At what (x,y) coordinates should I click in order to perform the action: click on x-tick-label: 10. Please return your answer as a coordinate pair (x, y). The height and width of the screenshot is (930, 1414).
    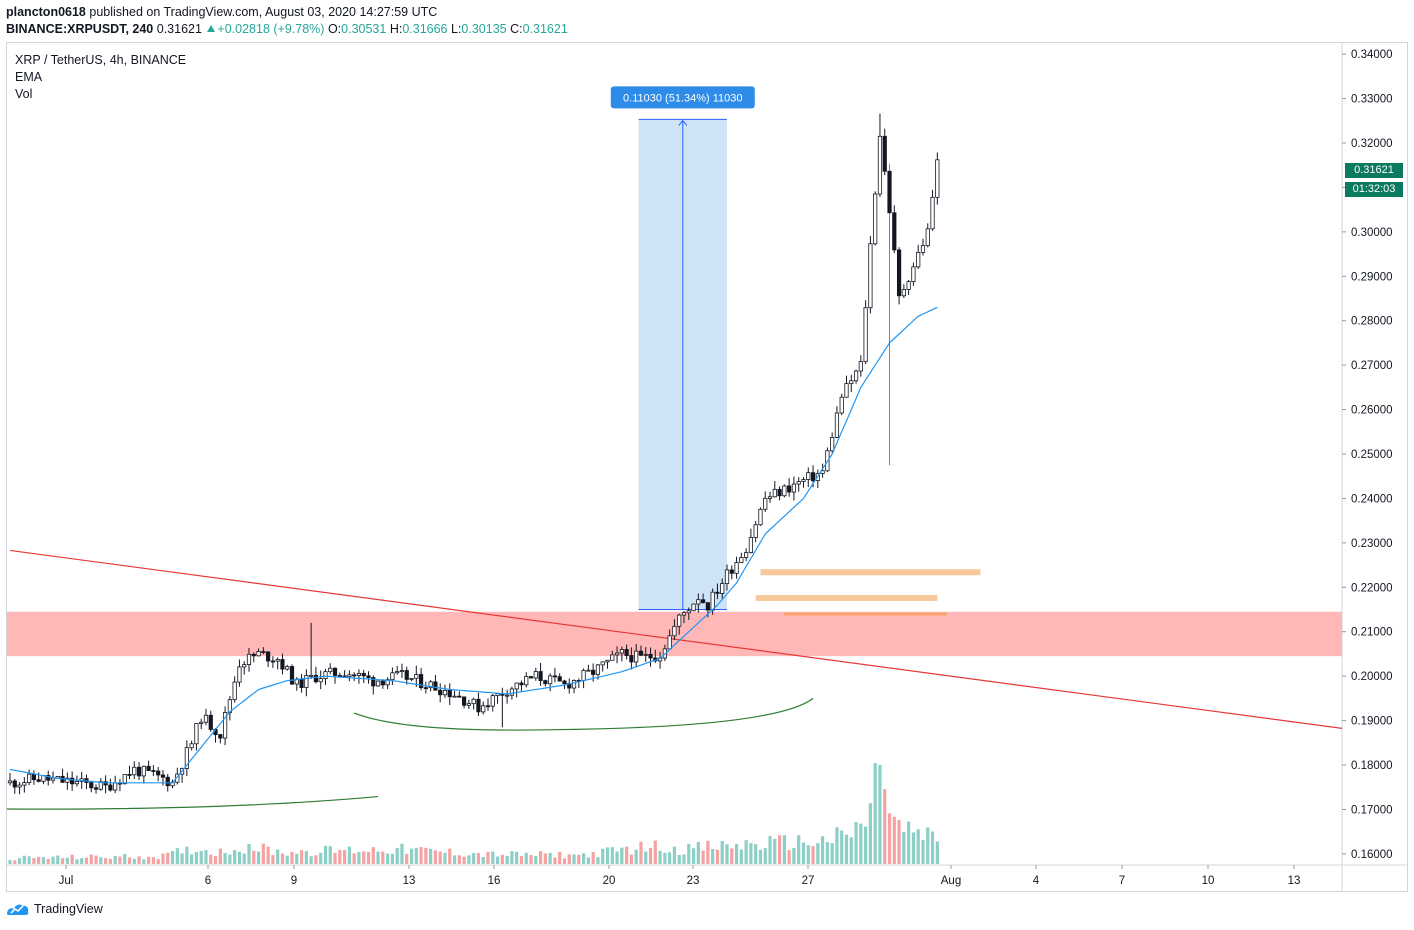
    Looking at the image, I should click on (1208, 881).